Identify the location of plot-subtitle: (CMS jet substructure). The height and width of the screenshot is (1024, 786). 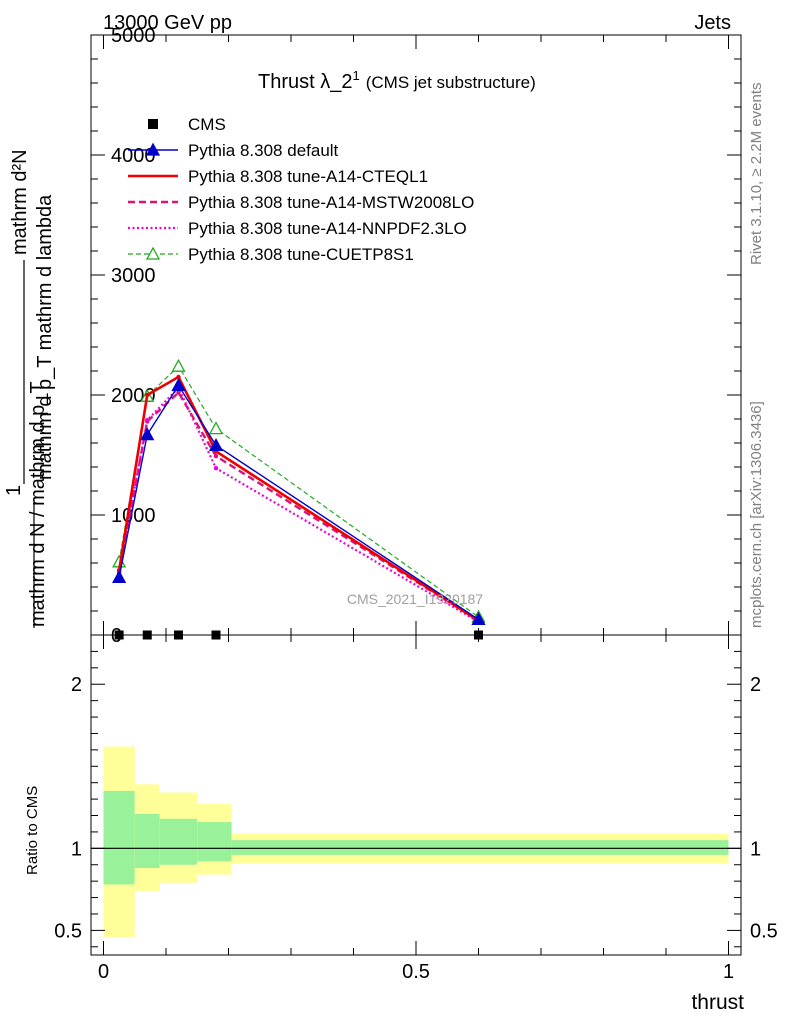
(451, 82).